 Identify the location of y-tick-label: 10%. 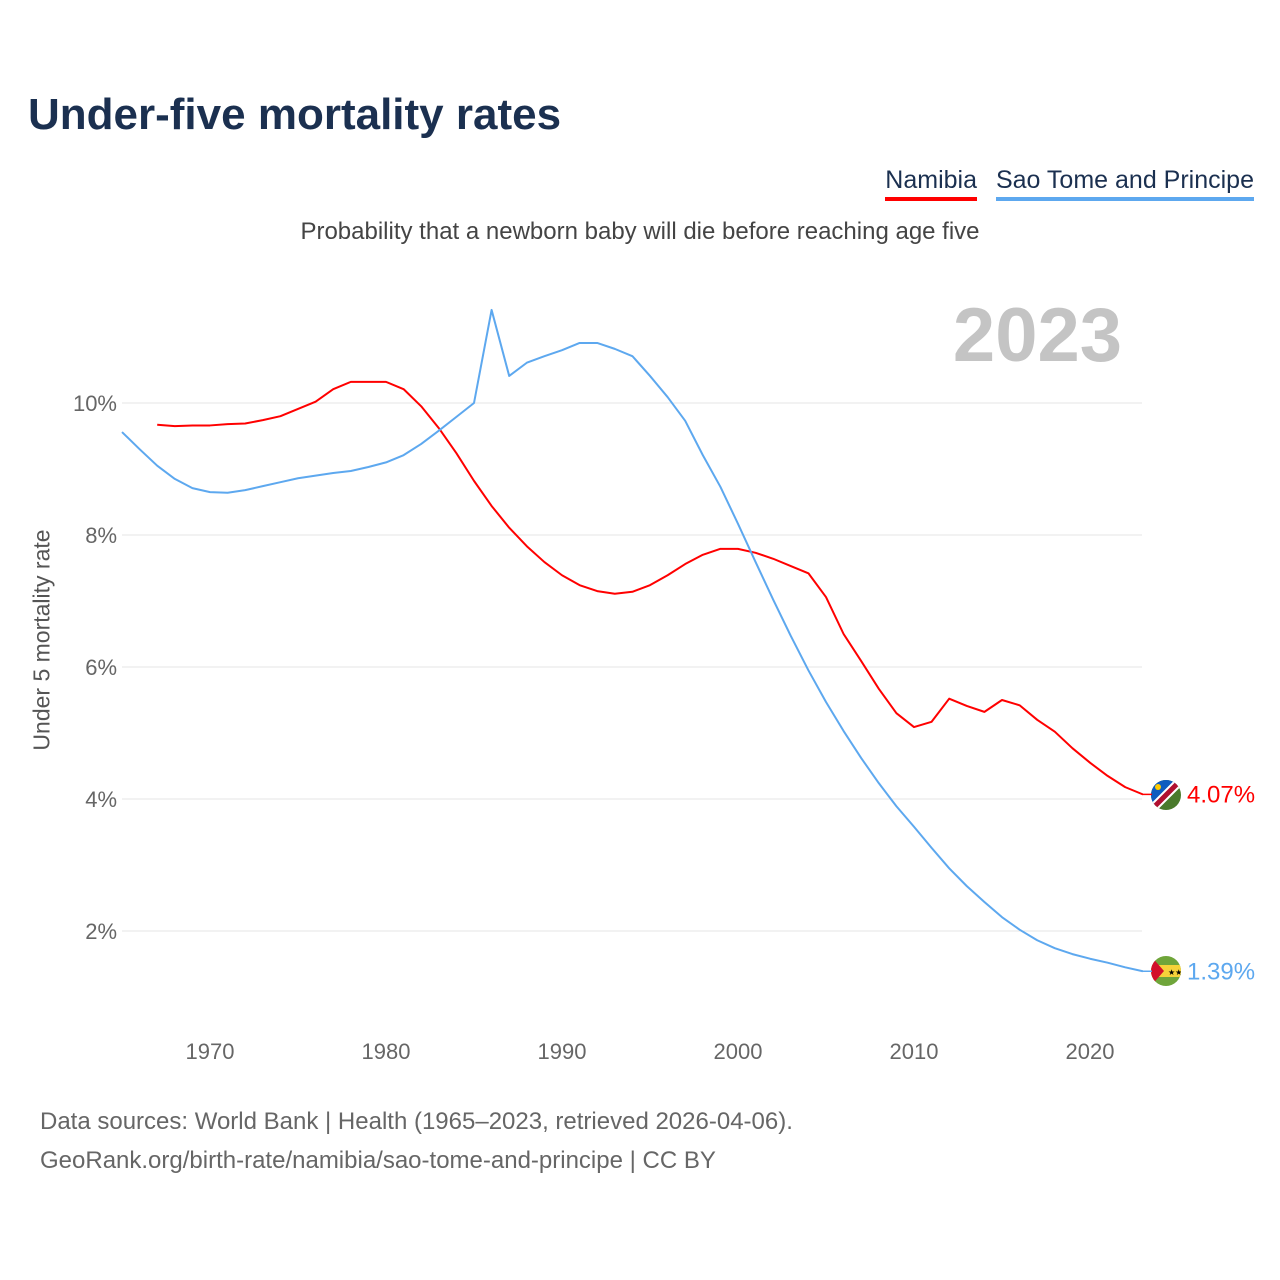
(95, 403).